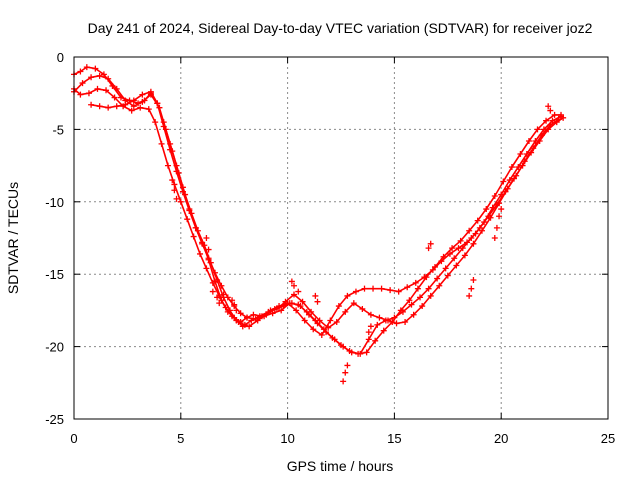  What do you see at coordinates (54, 202) in the screenshot?
I see `y-tick-label: -10` at bounding box center [54, 202].